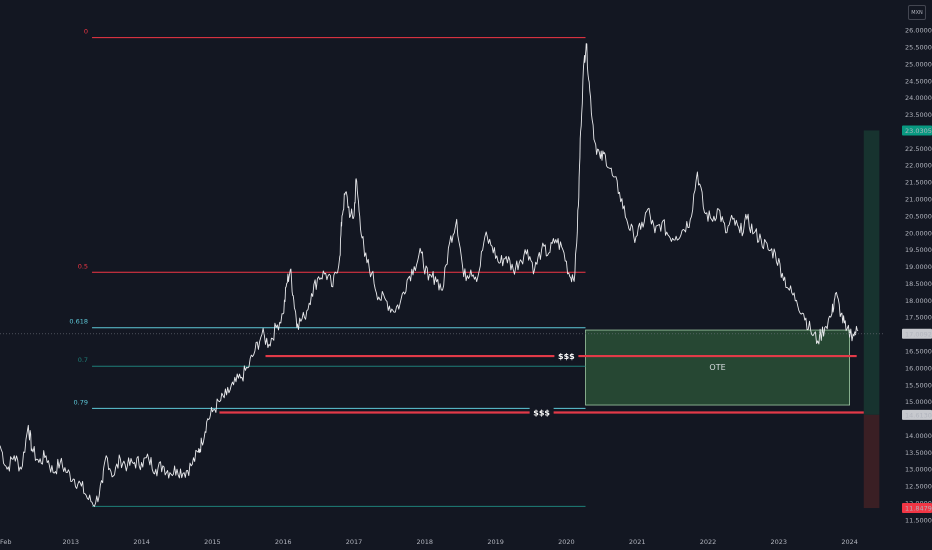  Describe the element at coordinates (917, 12) in the screenshot. I see `currency-badge: MXN` at that location.